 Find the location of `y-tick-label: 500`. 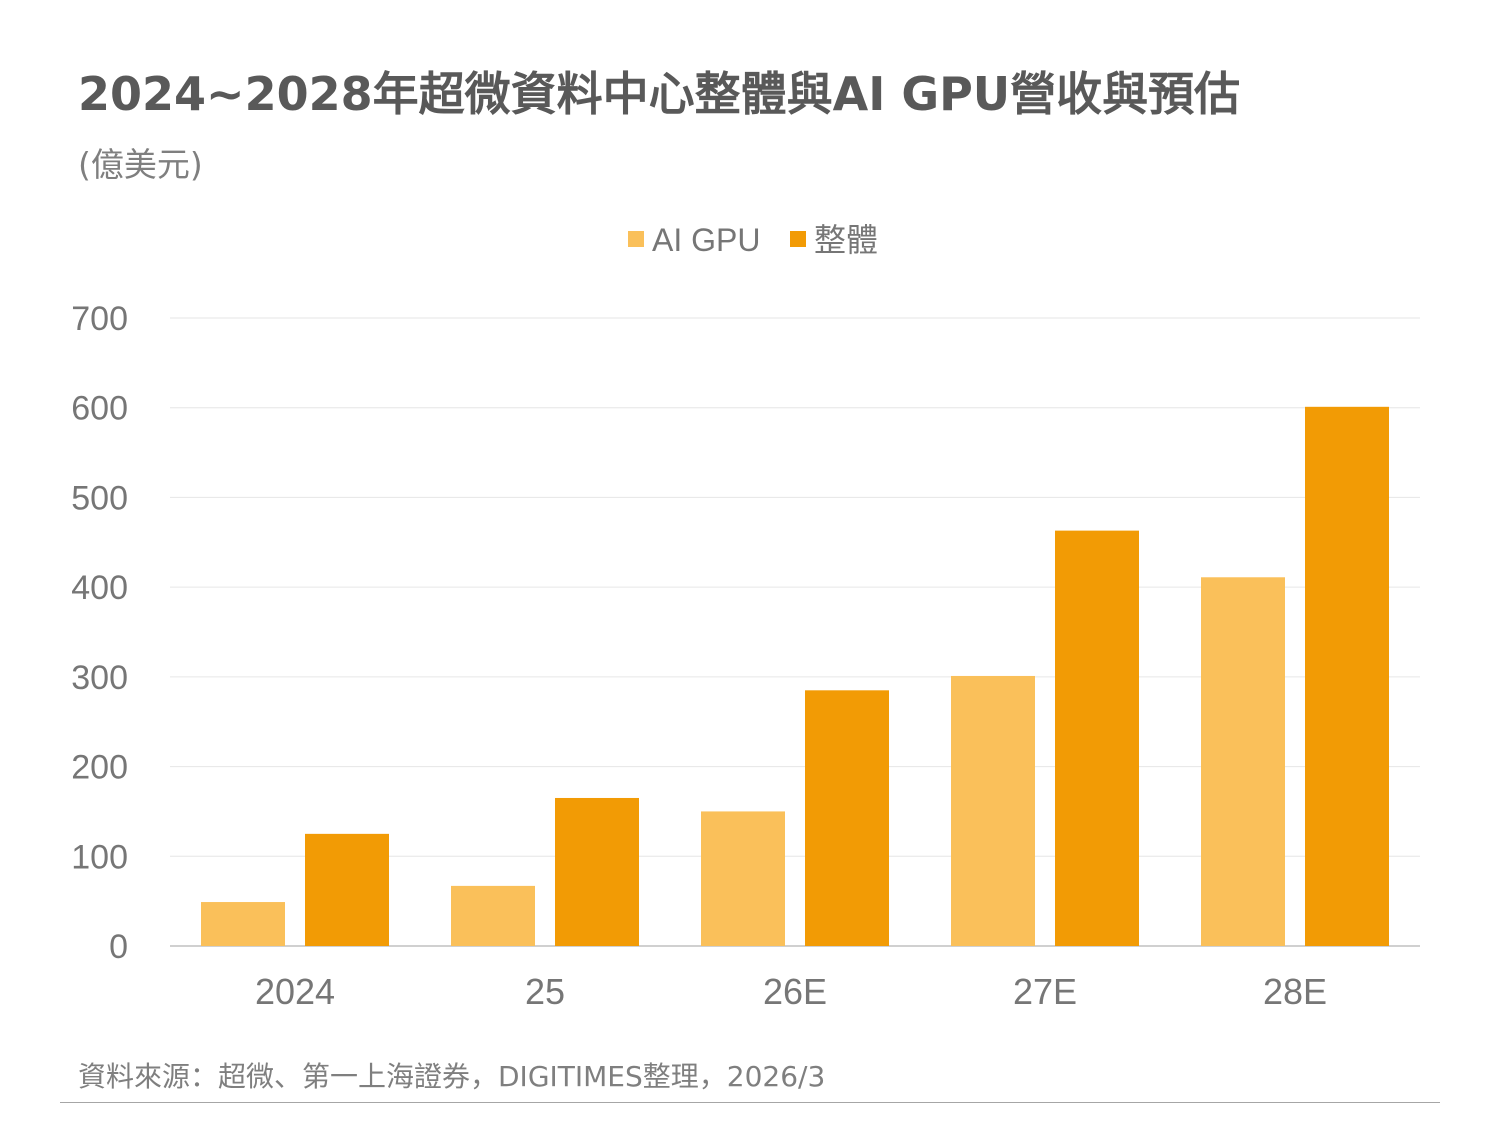

y-tick-label: 500 is located at coordinates (99, 498).